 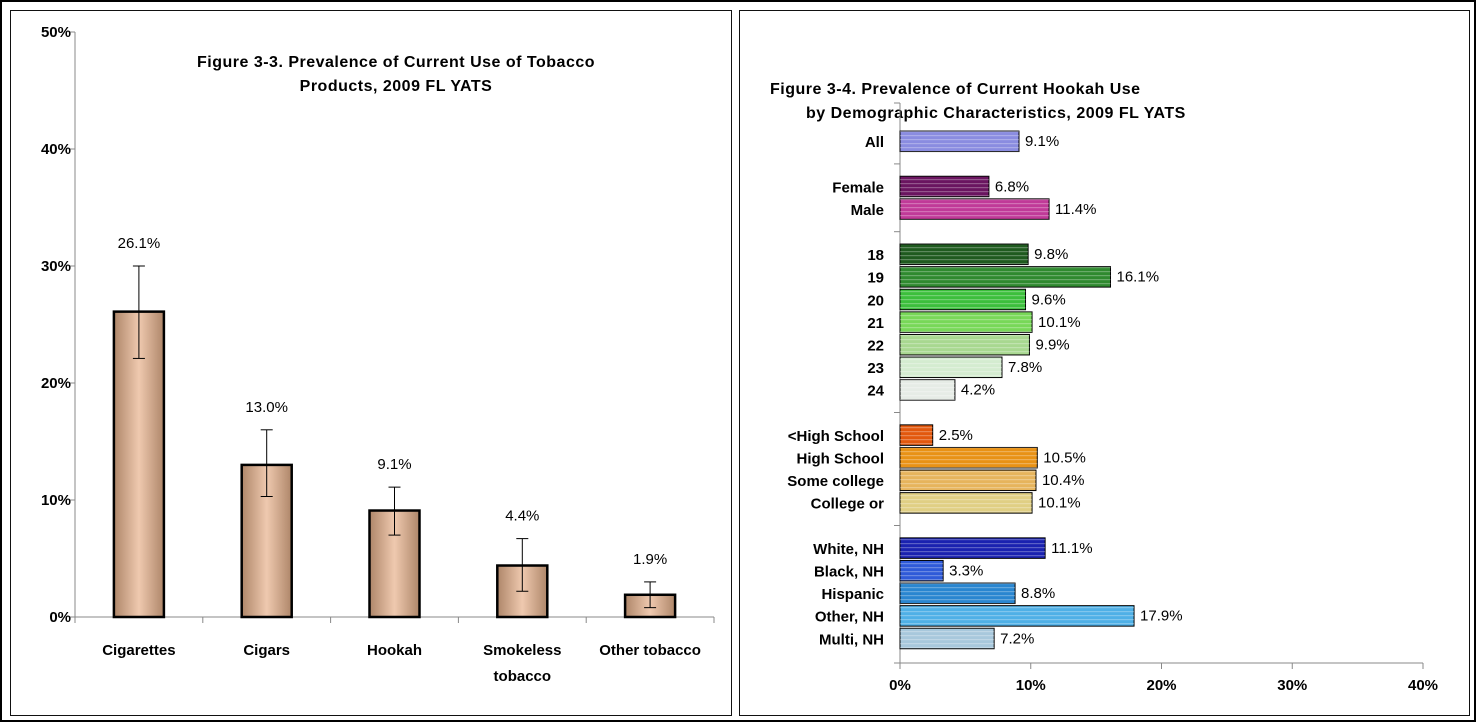 I want to click on category-label: Multi, NH, so click(x=851, y=639).